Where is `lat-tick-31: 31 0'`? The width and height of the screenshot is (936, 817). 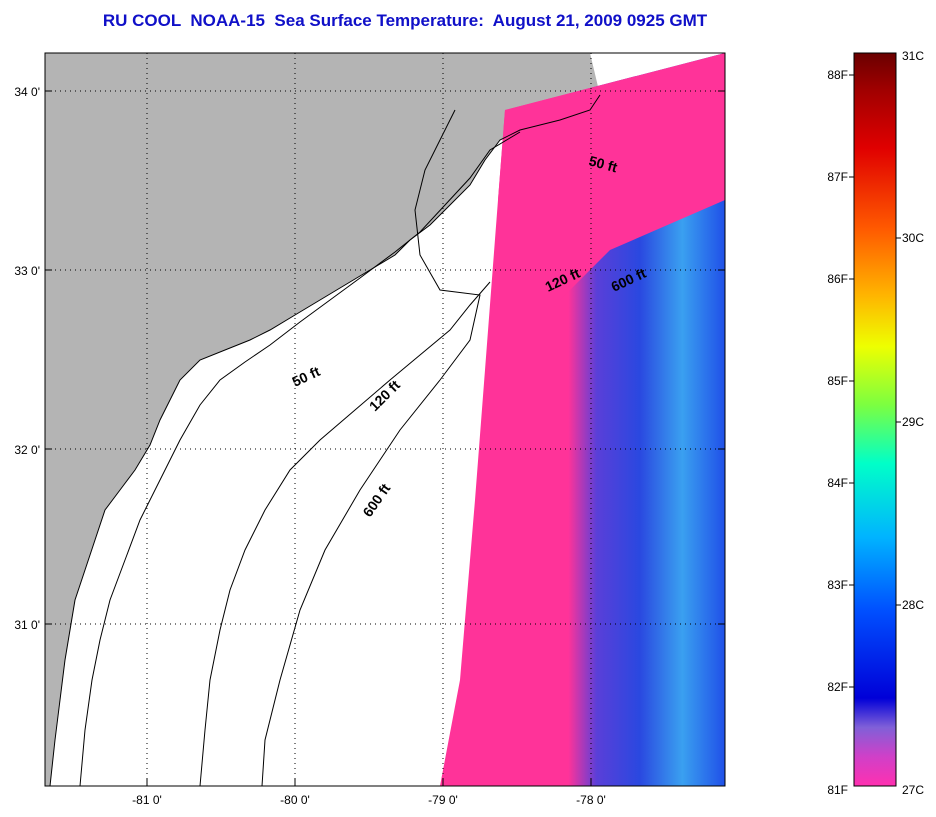
lat-tick-31: 31 0' is located at coordinates (27, 625).